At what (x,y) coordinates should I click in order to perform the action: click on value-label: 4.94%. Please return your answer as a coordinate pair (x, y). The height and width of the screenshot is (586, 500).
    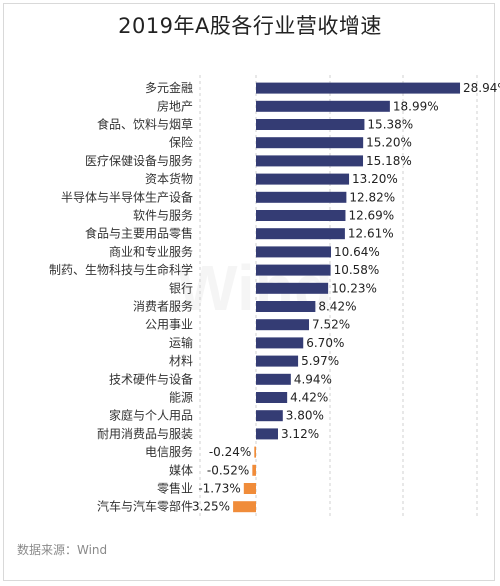
    Looking at the image, I should click on (313, 379).